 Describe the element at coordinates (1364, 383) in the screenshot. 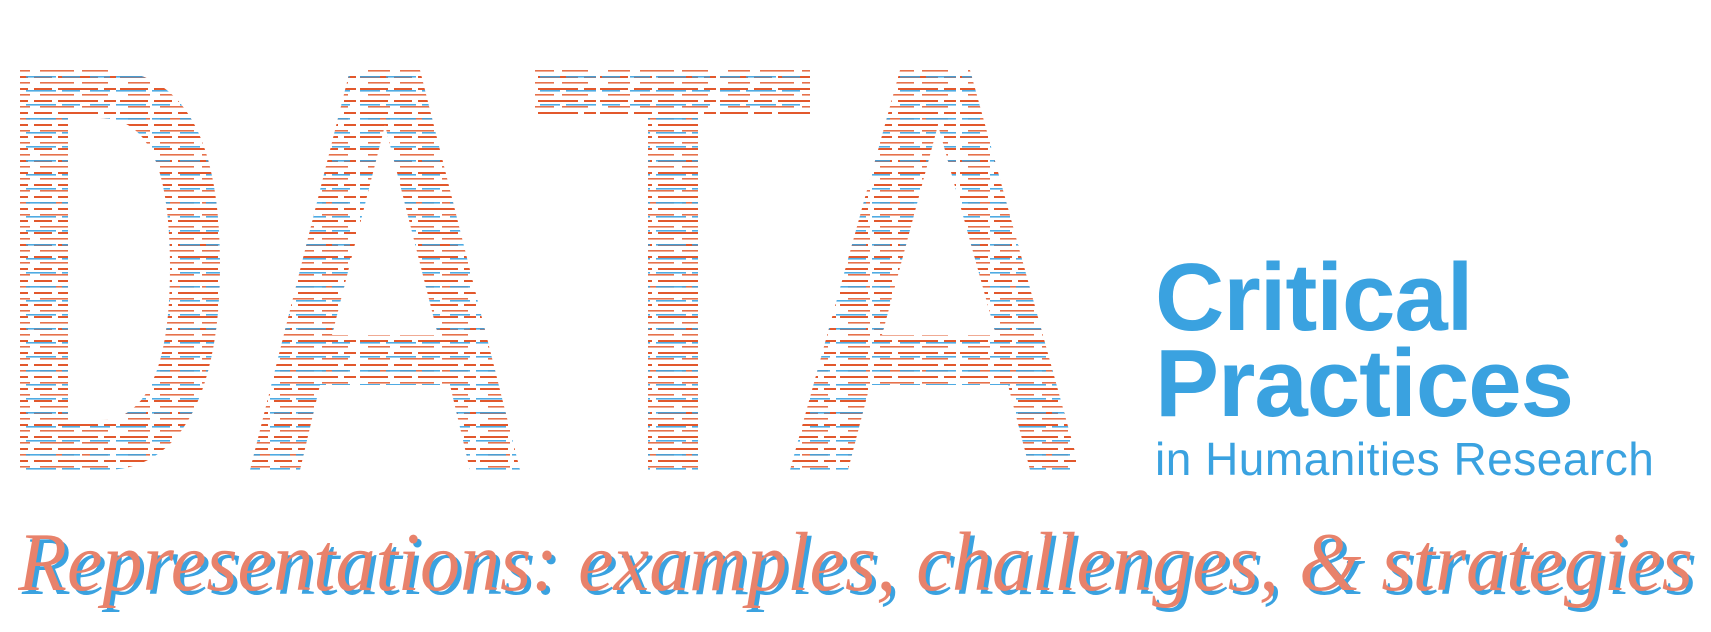

I see `brand-title-line-practices: Practices` at that location.